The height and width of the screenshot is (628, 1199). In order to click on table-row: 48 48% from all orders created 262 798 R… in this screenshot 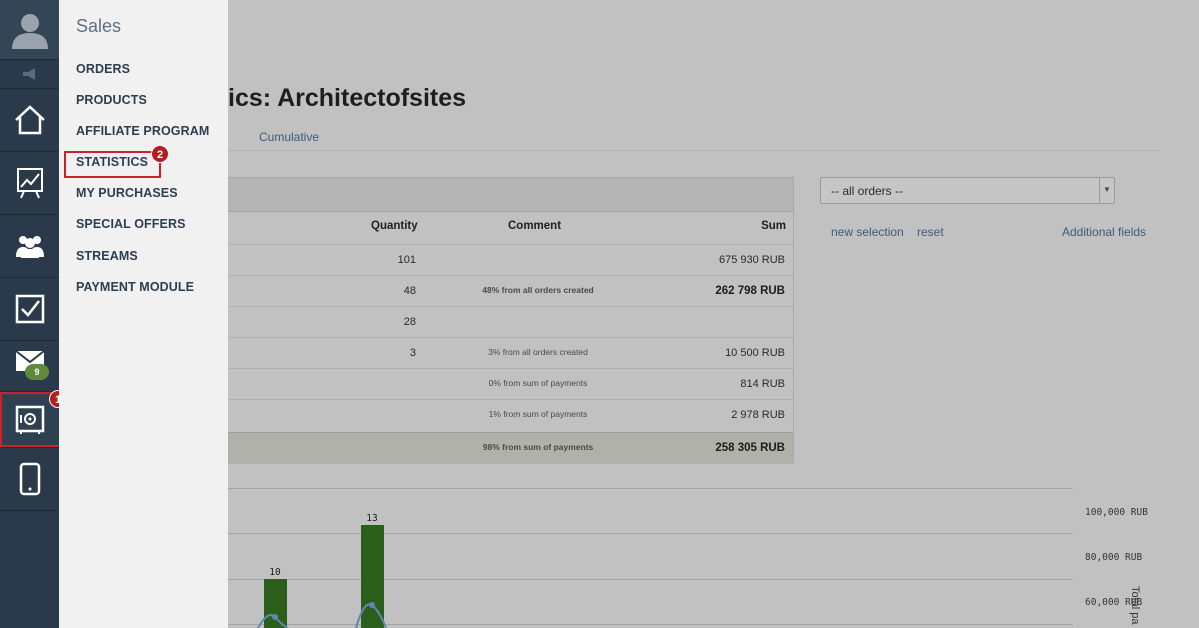, I will do `click(510, 291)`.